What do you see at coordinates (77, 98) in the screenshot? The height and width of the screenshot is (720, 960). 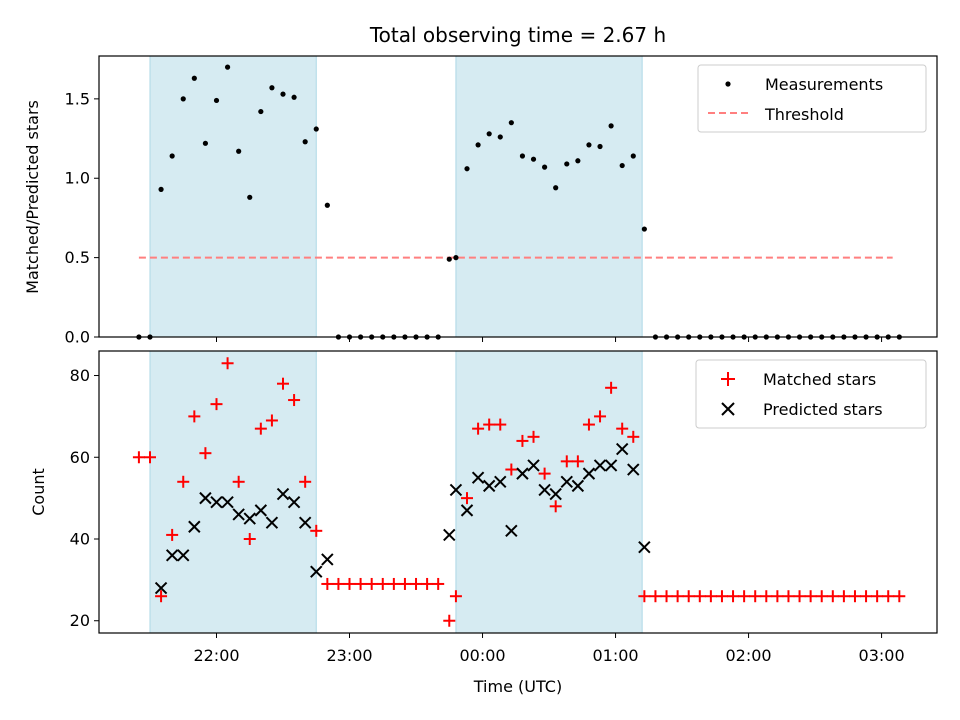 I see `y-tick-label: 1.5` at bounding box center [77, 98].